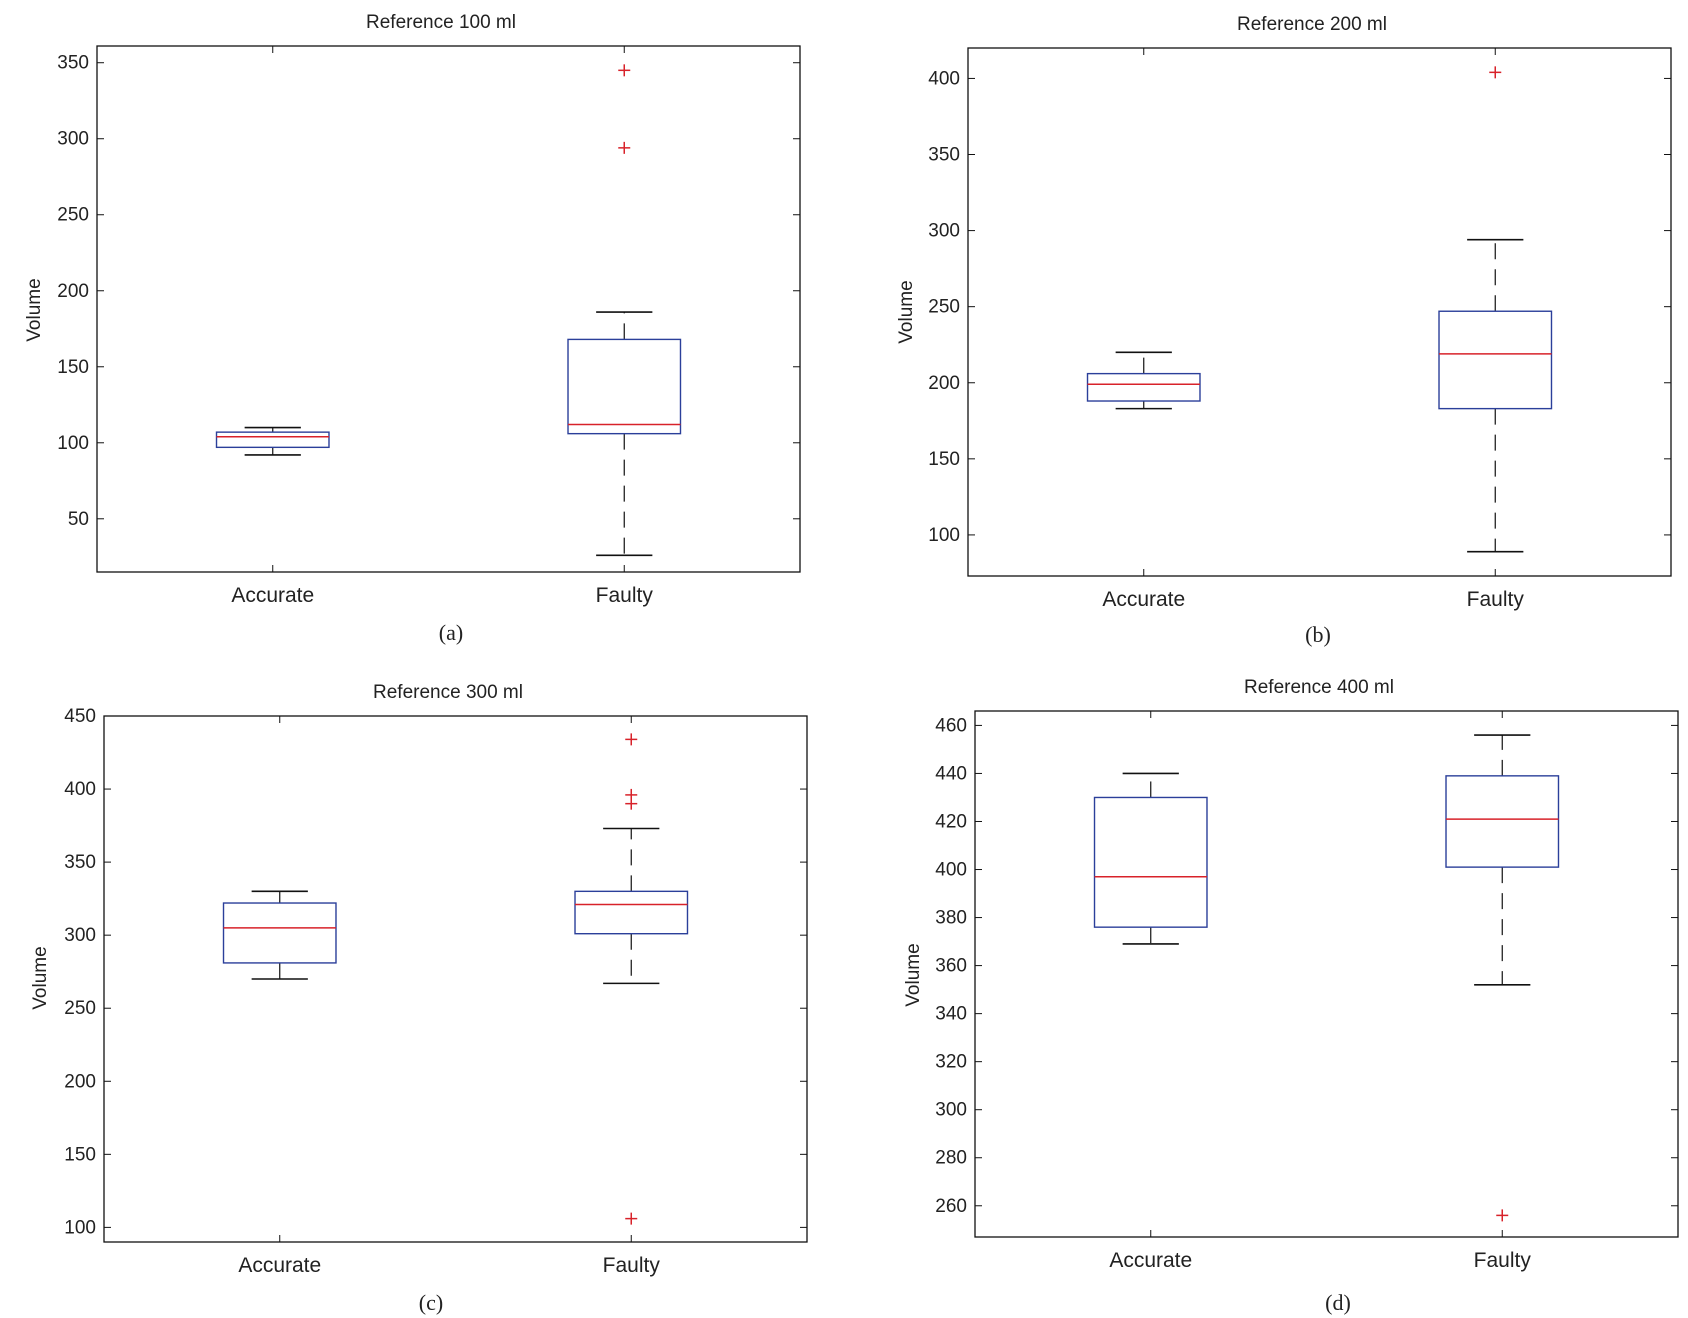 This screenshot has width=1688, height=1318. Describe the element at coordinates (951, 1062) in the screenshot. I see `y-tick-label: 320` at that location.